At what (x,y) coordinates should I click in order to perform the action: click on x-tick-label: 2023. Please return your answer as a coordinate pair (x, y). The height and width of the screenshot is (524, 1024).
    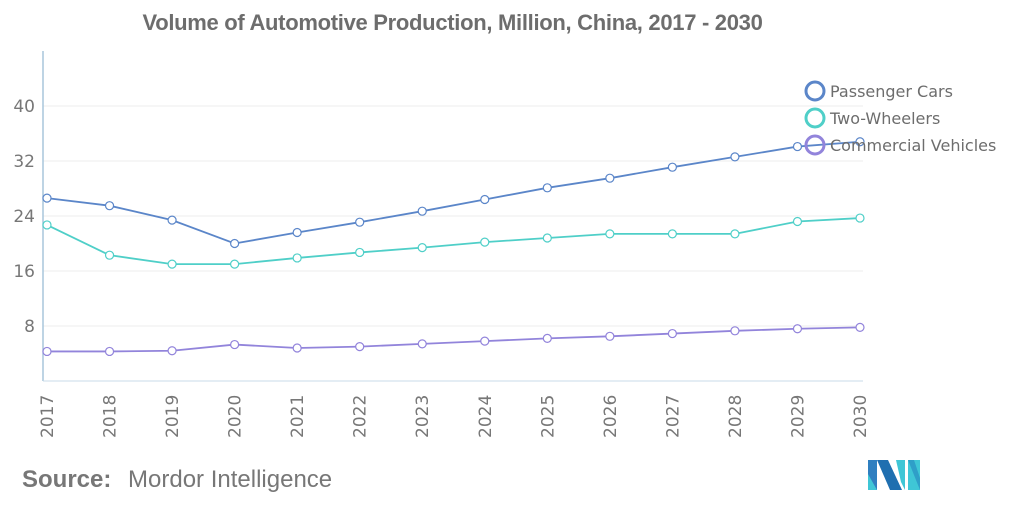
    Looking at the image, I should click on (423, 416).